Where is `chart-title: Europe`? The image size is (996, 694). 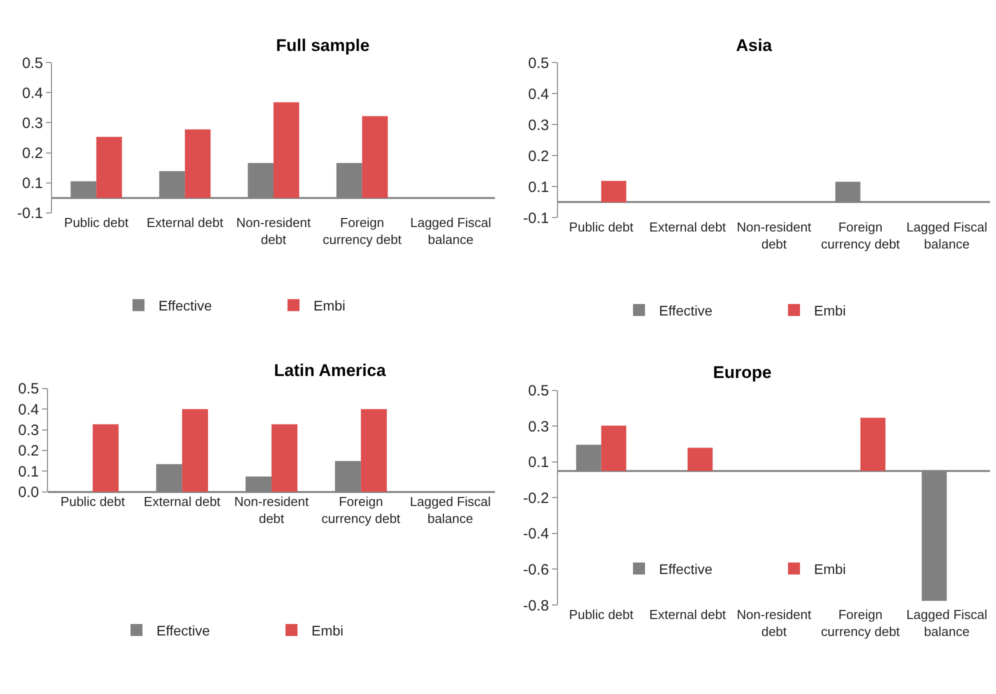 chart-title: Europe is located at coordinates (742, 372).